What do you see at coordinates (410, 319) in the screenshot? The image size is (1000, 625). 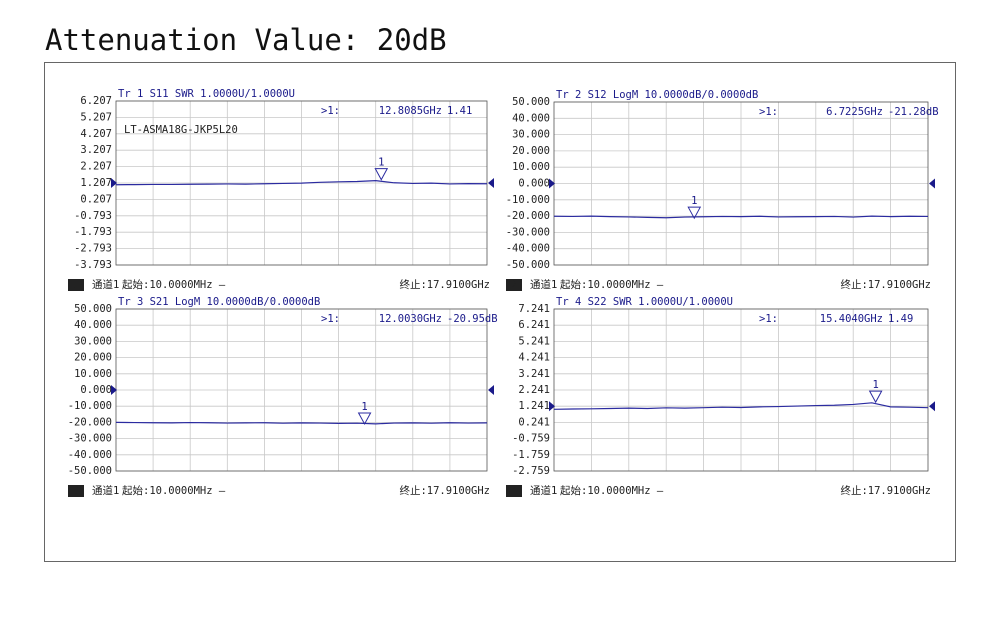 I see `marker-frequency: 12.0030GHz` at bounding box center [410, 319].